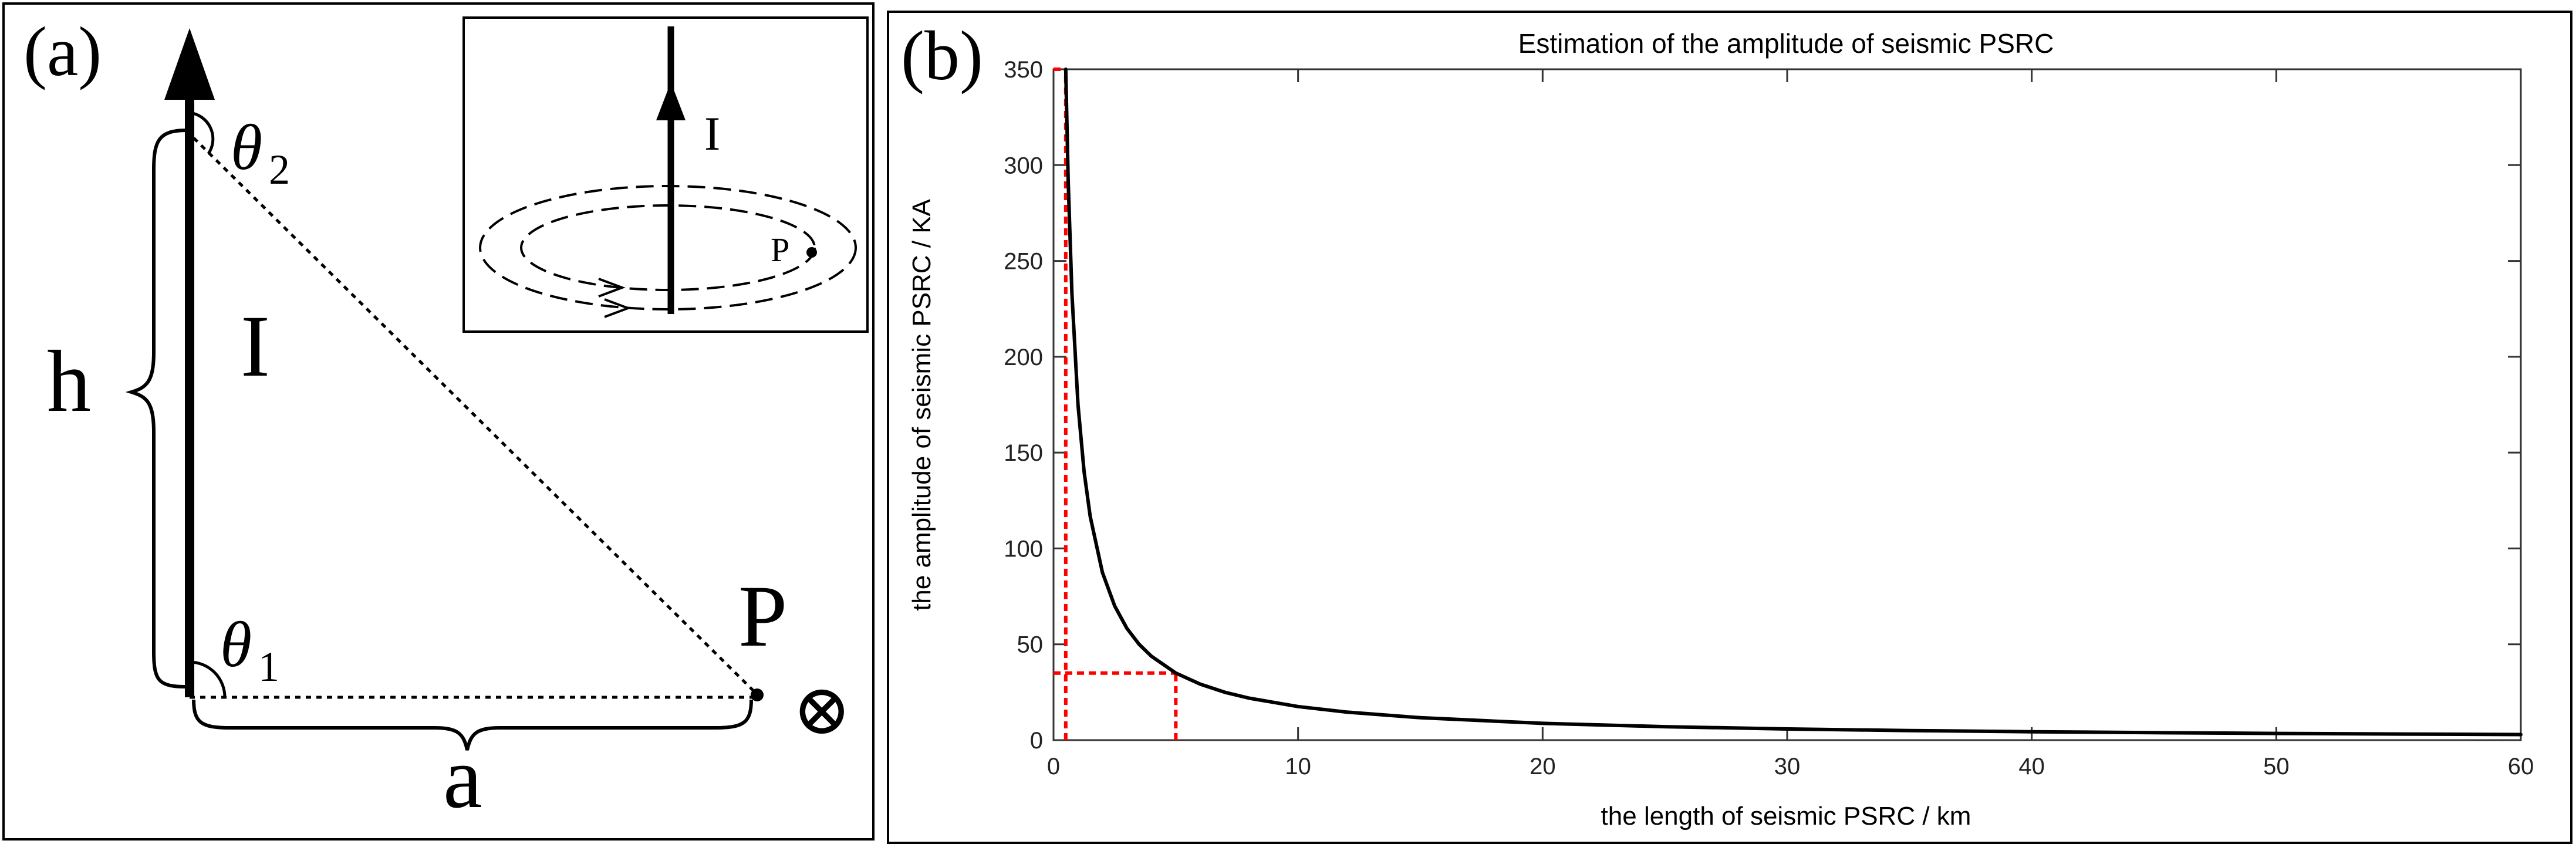 This screenshot has width=2576, height=854. What do you see at coordinates (921, 404) in the screenshot?
I see `y-axis-label: the amplitude of seismic PSRC / KA` at bounding box center [921, 404].